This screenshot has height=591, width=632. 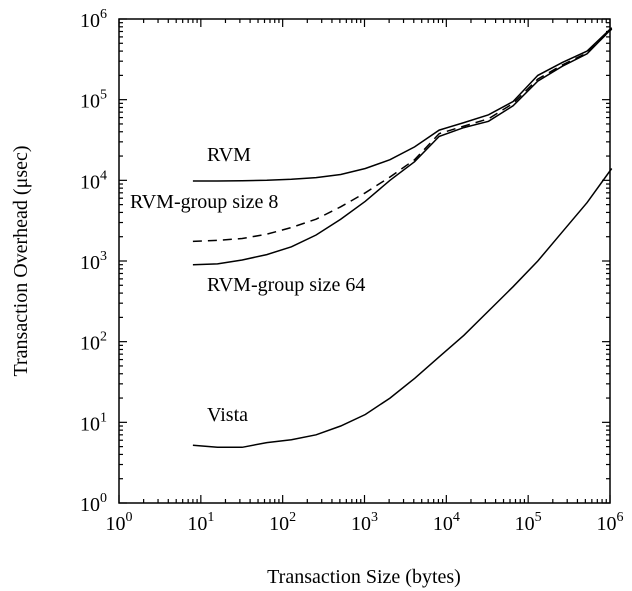 I want to click on x-tick-label: 10⁰, so click(x=119, y=522).